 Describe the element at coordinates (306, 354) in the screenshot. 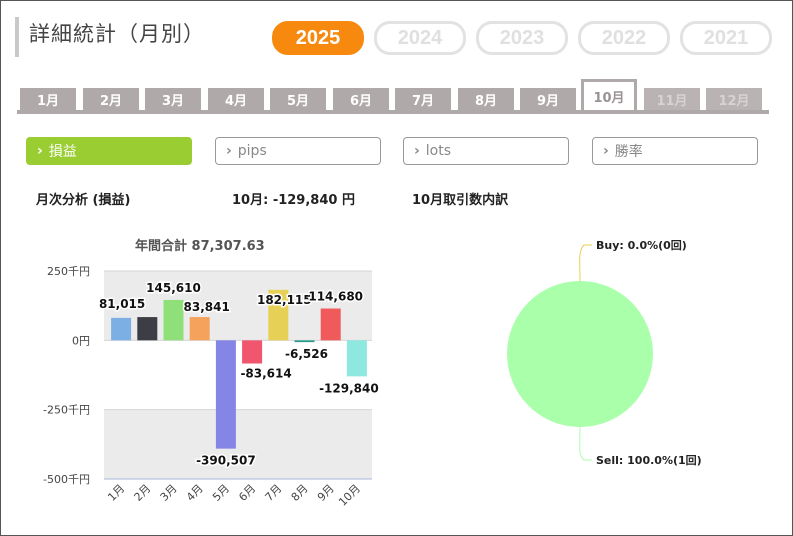

I see `bar-value-label: -6,526` at that location.